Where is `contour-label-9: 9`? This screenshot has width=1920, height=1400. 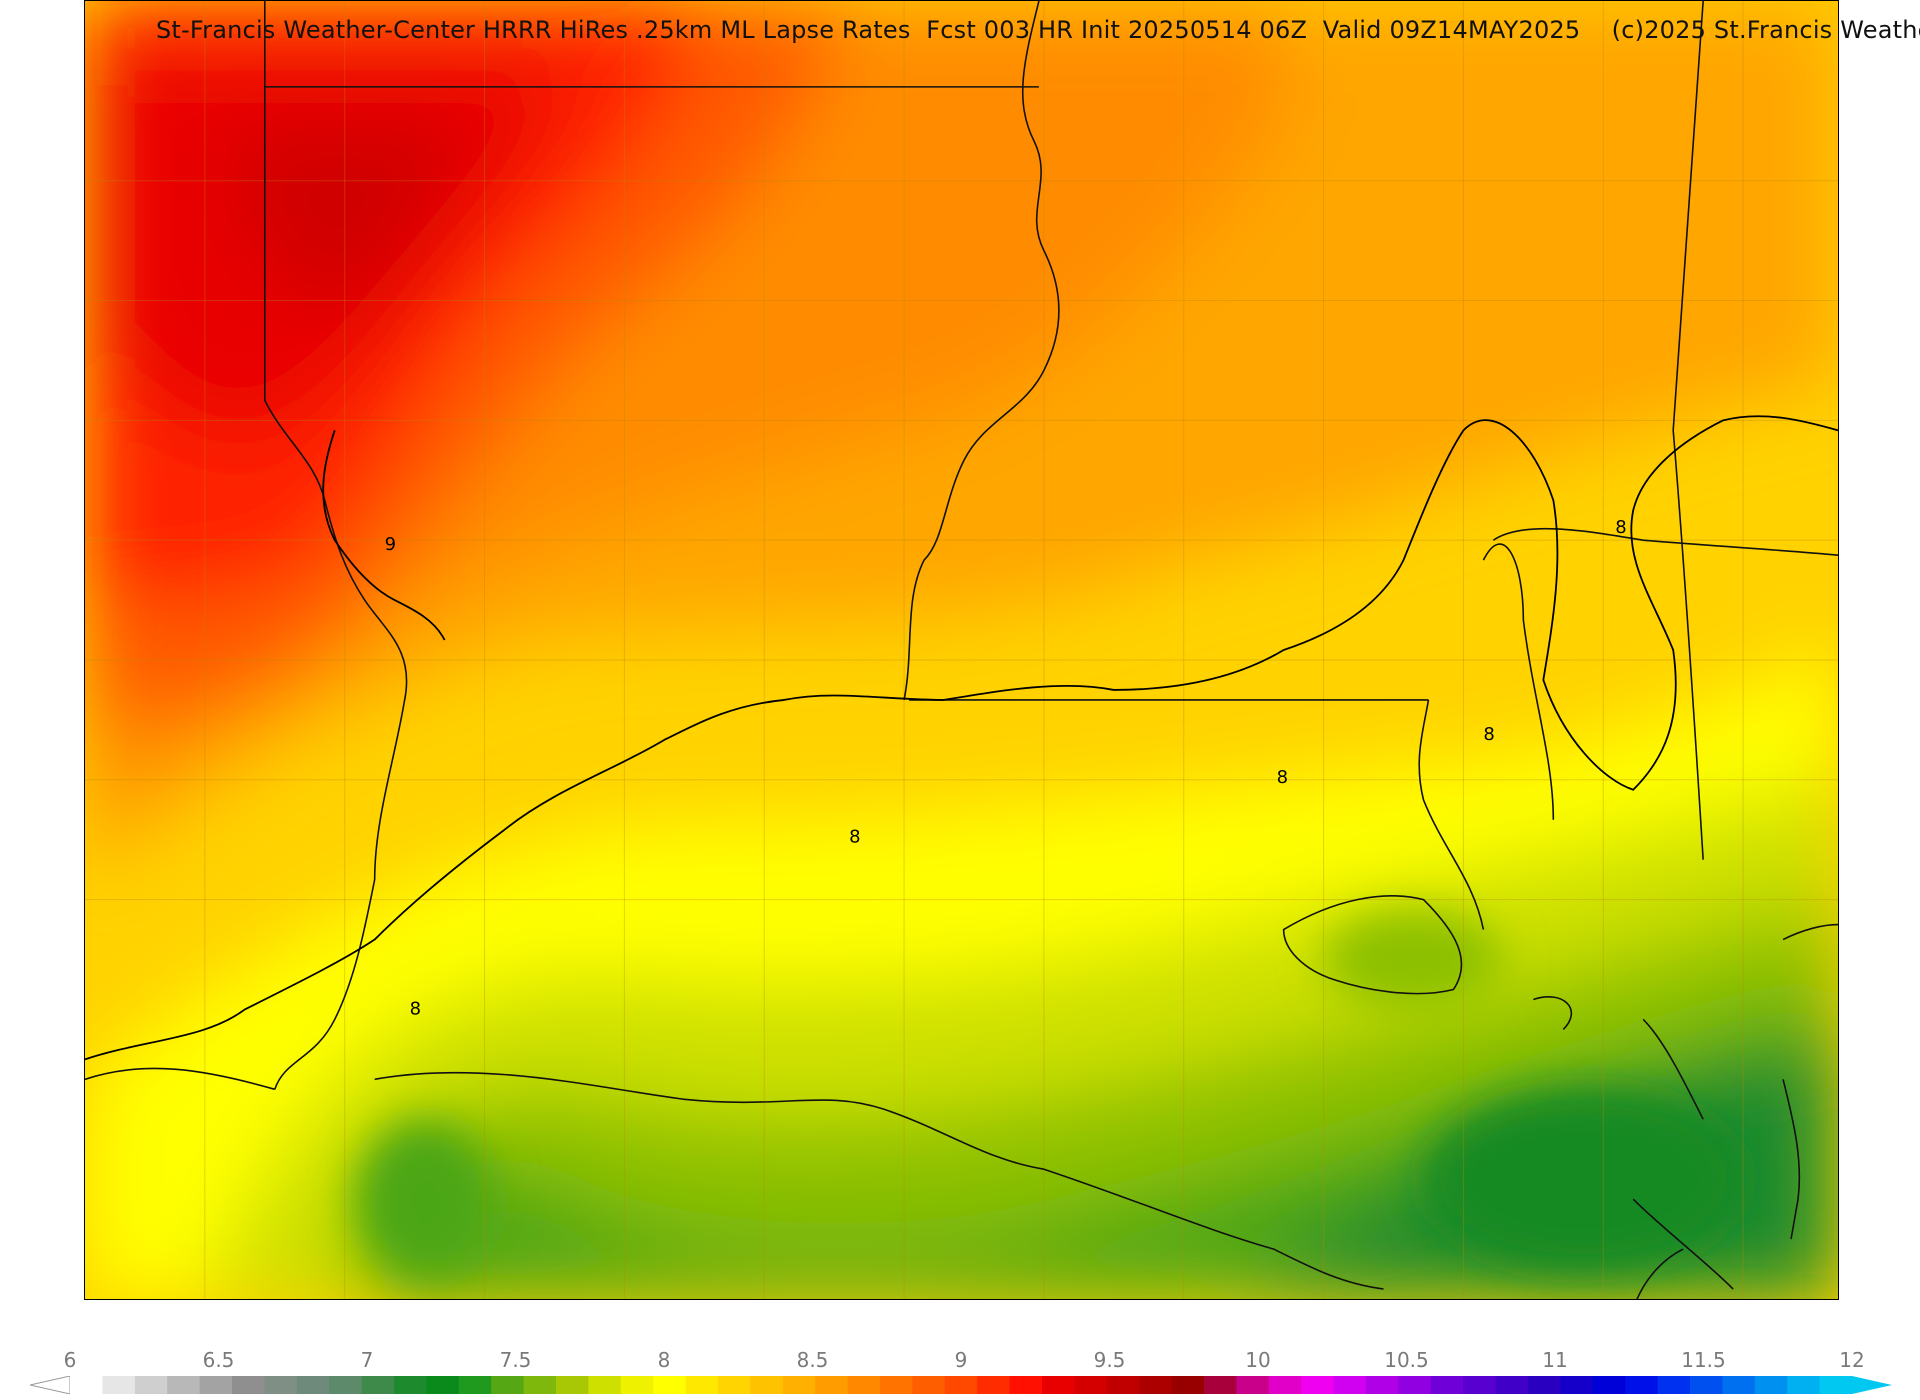
contour-label-9: 9 is located at coordinates (390, 544).